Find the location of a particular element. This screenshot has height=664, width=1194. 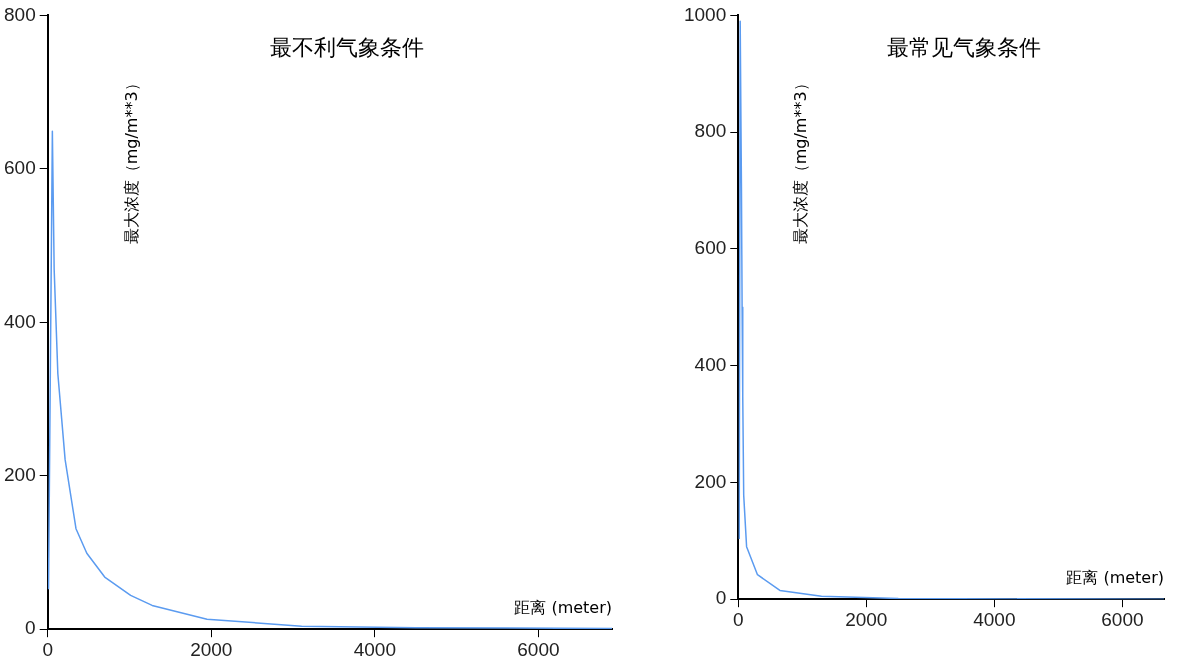

y-tick-label: 1000 is located at coordinates (705, 14).